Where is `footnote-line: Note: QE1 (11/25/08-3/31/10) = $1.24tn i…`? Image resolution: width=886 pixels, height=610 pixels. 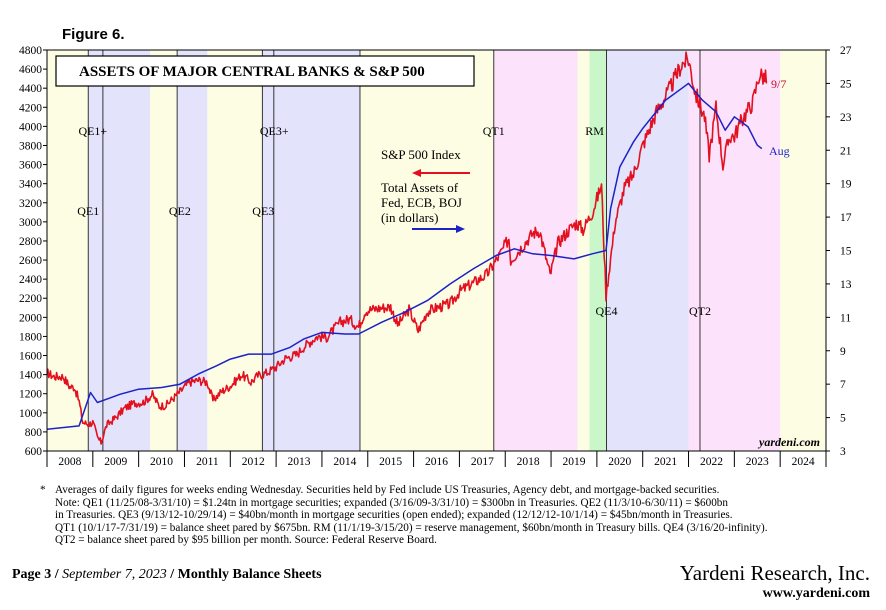
footnote-line: Note: QE1 (11/25/08-3/31/10) = $1.24tn i… is located at coordinates (391, 502).